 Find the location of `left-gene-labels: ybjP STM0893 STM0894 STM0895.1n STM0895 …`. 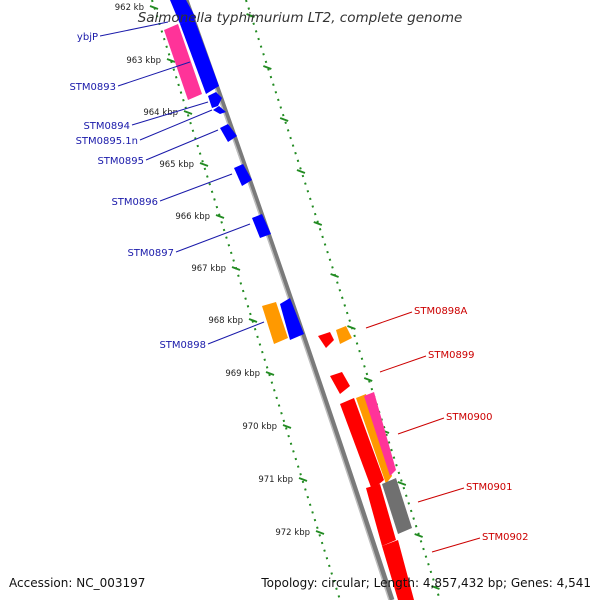

left-gene-labels: ybjP STM0893 STM0894 STM0895.1n STM0895 … is located at coordinates (137, 191).